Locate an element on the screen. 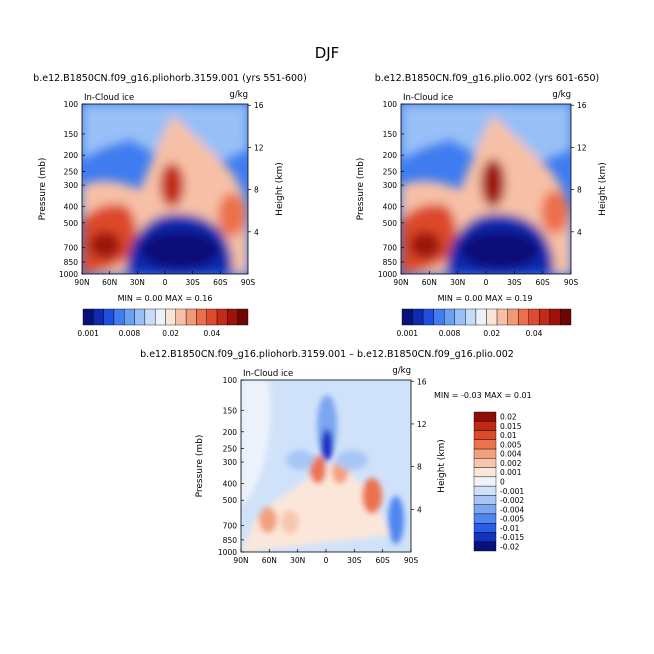 The width and height of the screenshot is (654, 654). panel-a-y2-label: Height (km) is located at coordinates (280, 189).